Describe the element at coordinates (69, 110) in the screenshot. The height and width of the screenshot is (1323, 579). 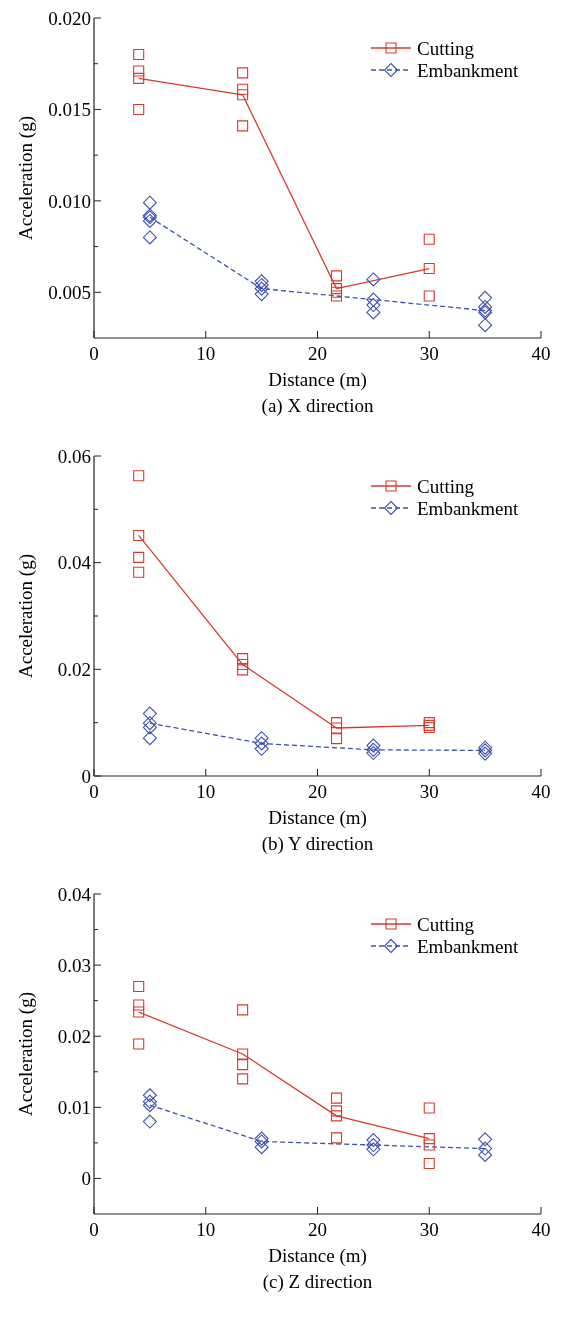
I see `y-tick-label: 0.015` at that location.